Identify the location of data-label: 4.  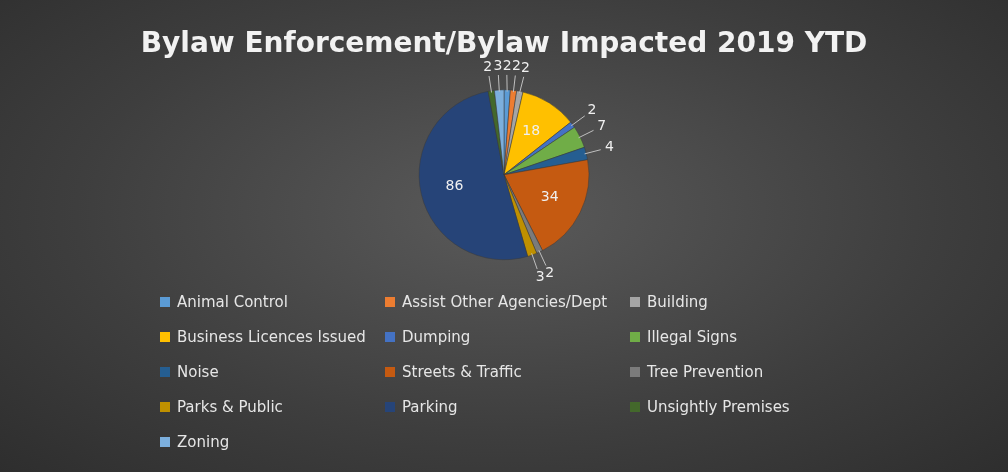
(609, 146).